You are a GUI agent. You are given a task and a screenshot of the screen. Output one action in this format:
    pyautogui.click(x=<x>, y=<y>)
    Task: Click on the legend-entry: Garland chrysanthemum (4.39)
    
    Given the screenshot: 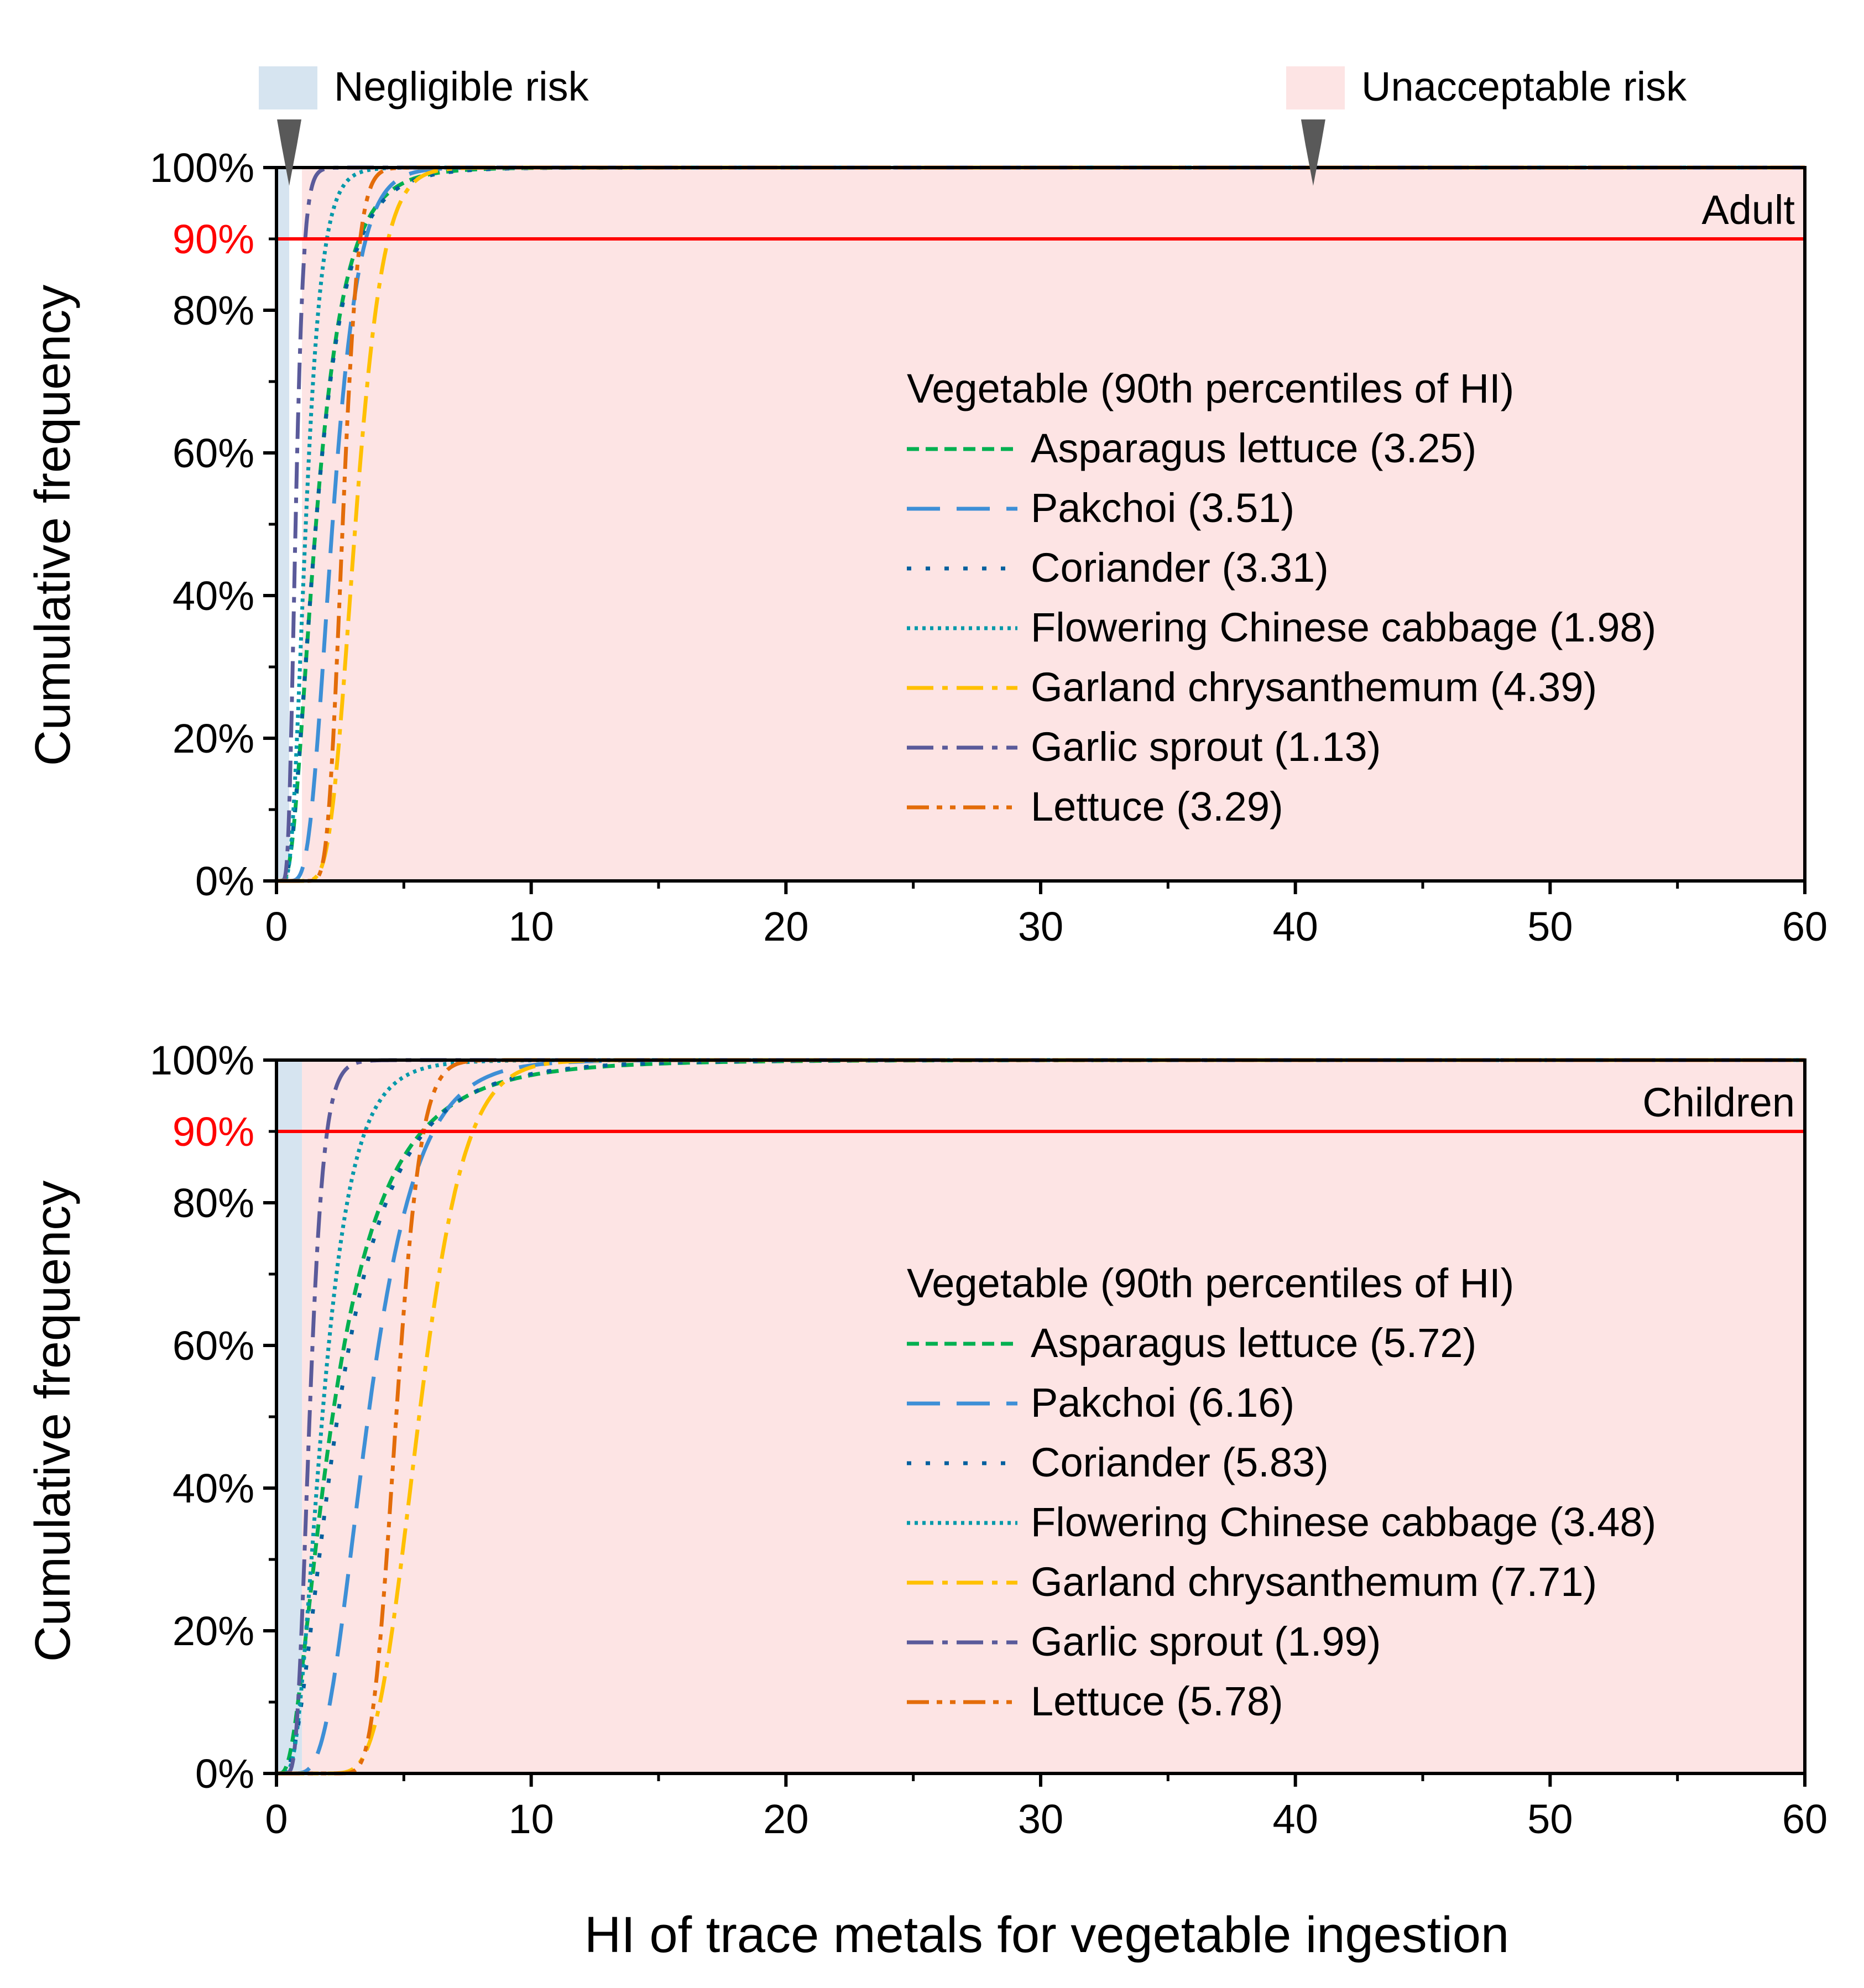 What is the action you would take?
    pyautogui.click(x=1314, y=687)
    